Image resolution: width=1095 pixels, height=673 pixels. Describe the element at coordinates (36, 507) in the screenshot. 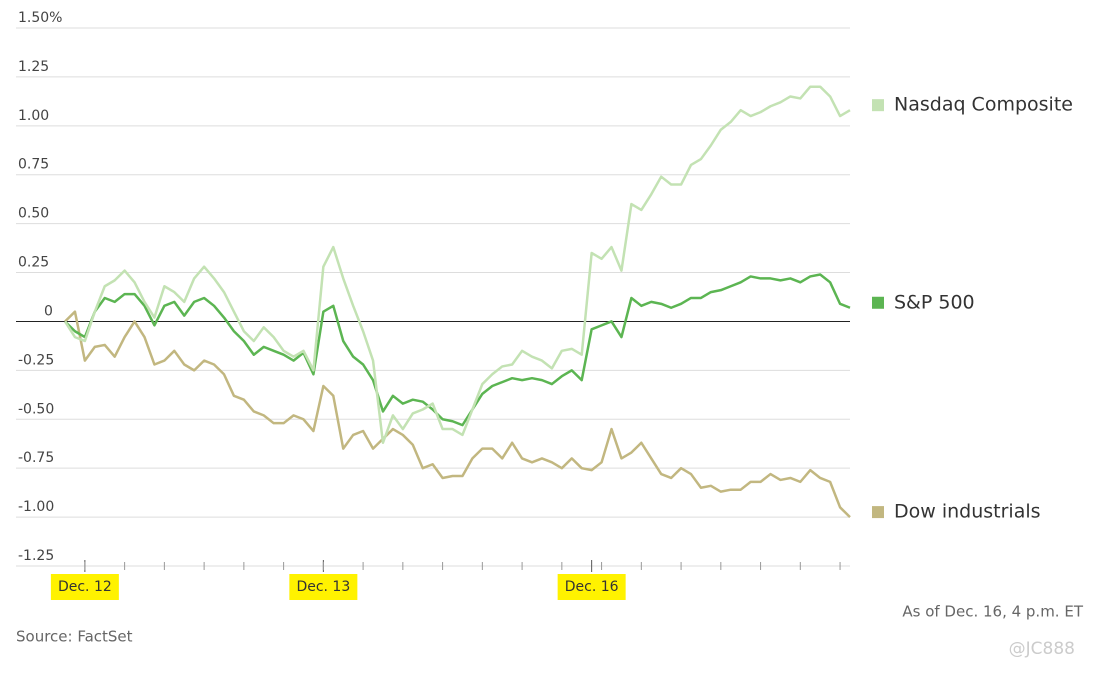

I see `y-tick-label: -1.00` at that location.